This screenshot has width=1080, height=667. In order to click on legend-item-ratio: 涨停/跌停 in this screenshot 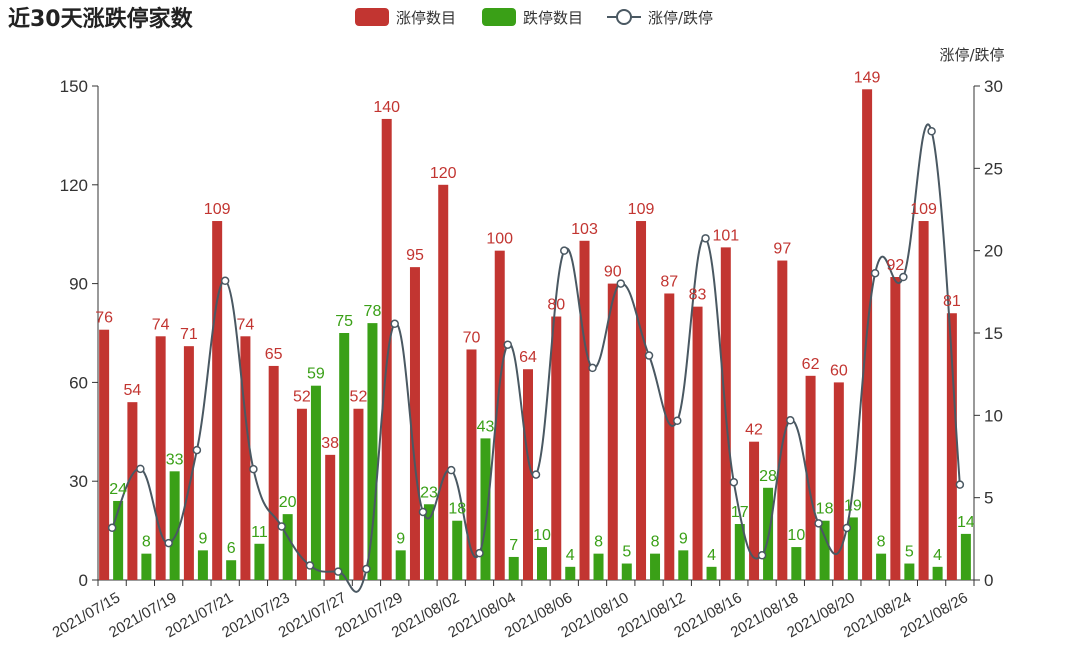, I will do `click(660, 18)`.